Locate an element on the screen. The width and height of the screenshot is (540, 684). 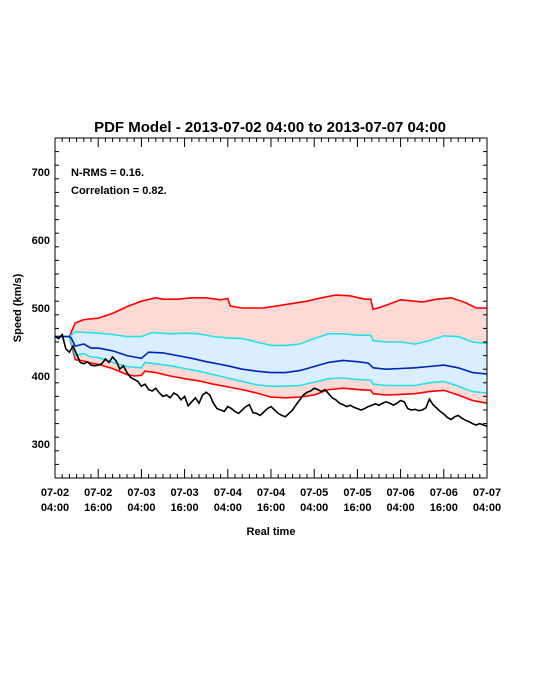
median-line is located at coordinates (271, 355).